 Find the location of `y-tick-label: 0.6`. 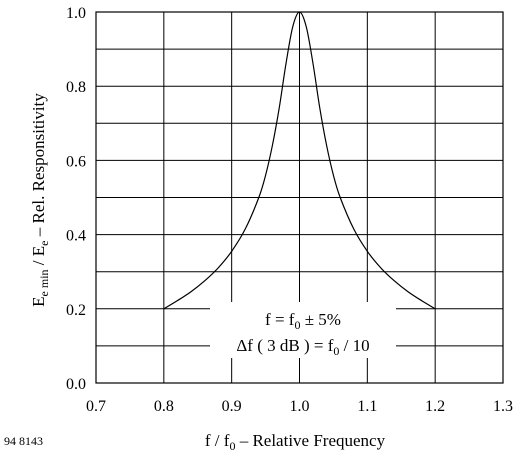

y-tick-label: 0.6 is located at coordinates (76, 161).